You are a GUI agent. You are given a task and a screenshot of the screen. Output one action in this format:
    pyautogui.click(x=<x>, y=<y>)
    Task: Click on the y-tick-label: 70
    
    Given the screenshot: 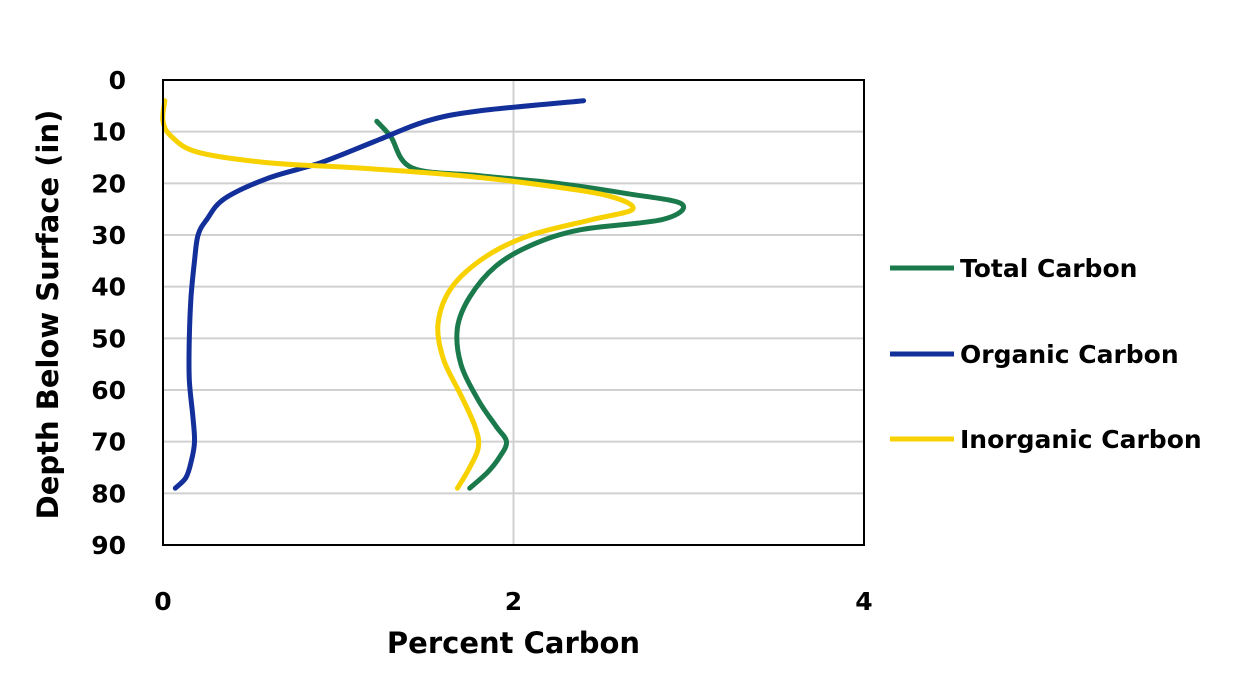 What is the action you would take?
    pyautogui.click(x=108, y=442)
    